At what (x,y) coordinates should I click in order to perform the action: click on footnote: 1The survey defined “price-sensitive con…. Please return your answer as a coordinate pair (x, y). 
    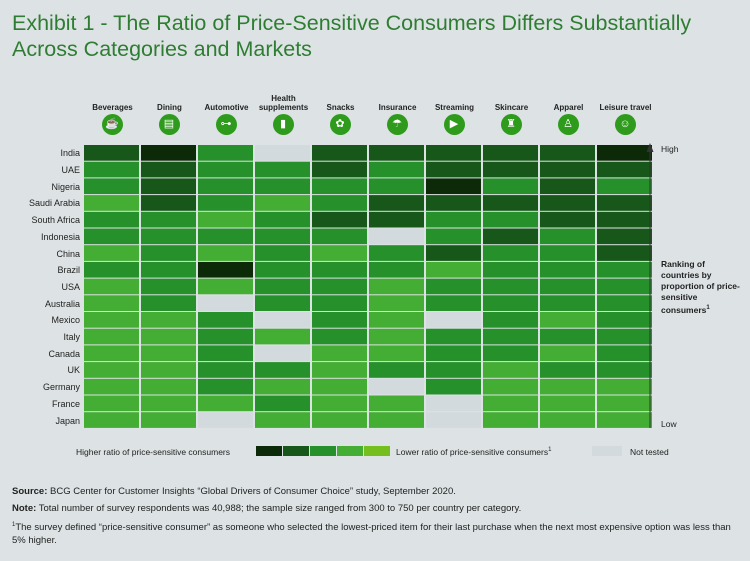
    Looking at the image, I should click on (375, 533).